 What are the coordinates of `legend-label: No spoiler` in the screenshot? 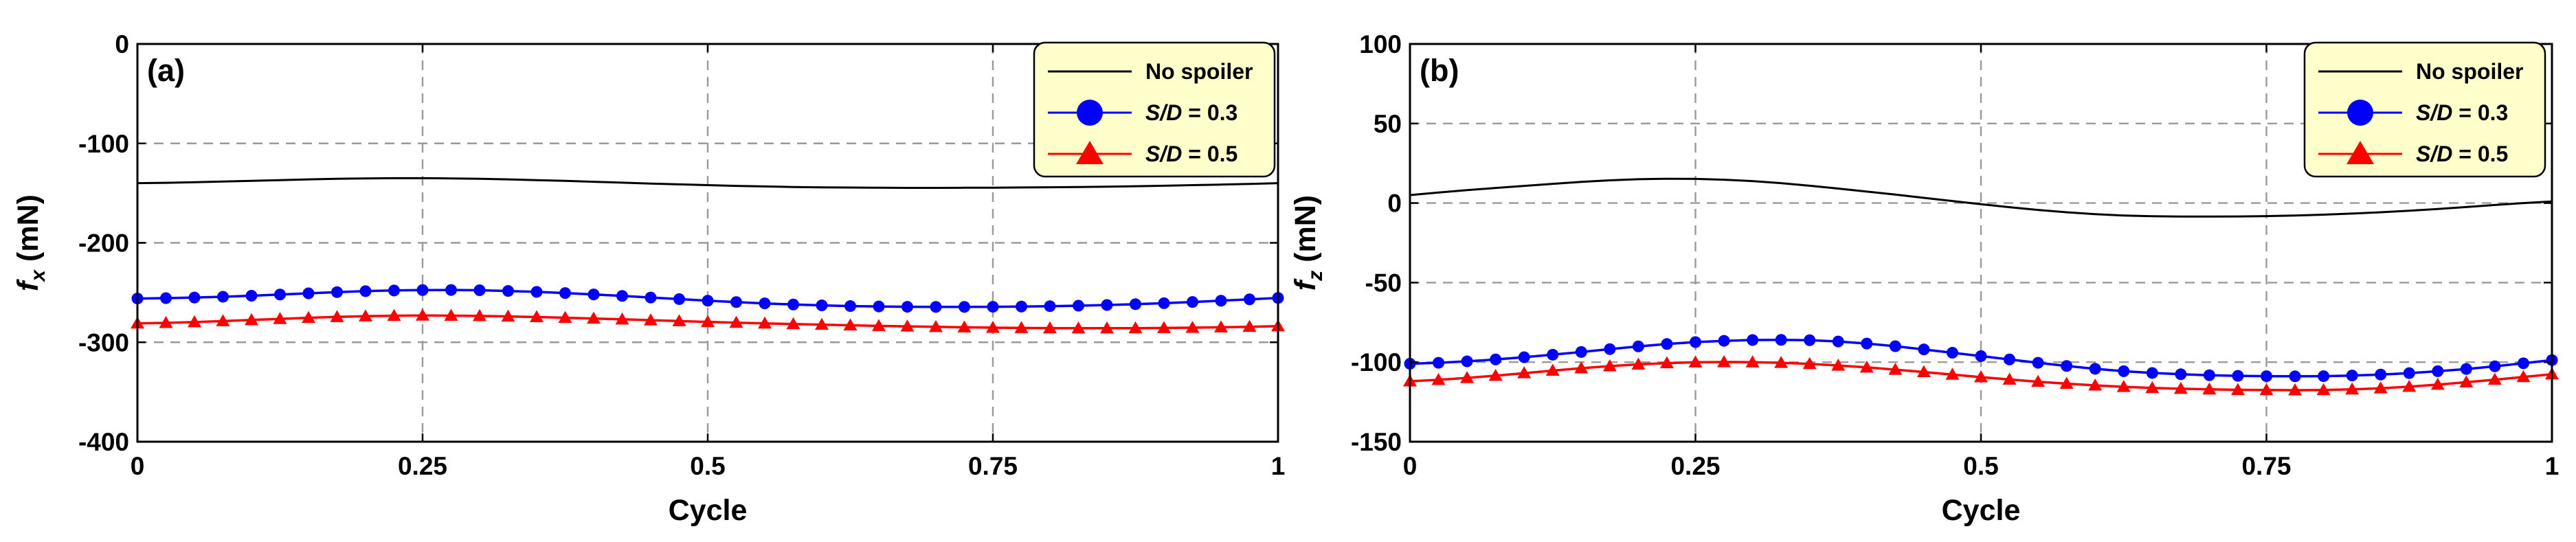 It's located at (2469, 71).